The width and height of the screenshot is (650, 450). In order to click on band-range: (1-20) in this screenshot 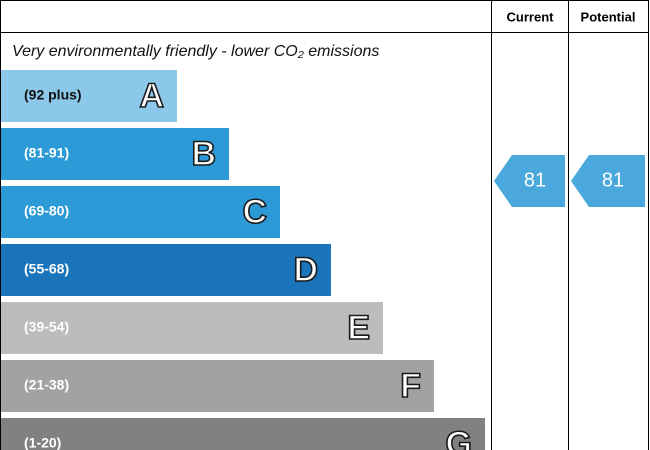, I will do `click(42, 442)`.